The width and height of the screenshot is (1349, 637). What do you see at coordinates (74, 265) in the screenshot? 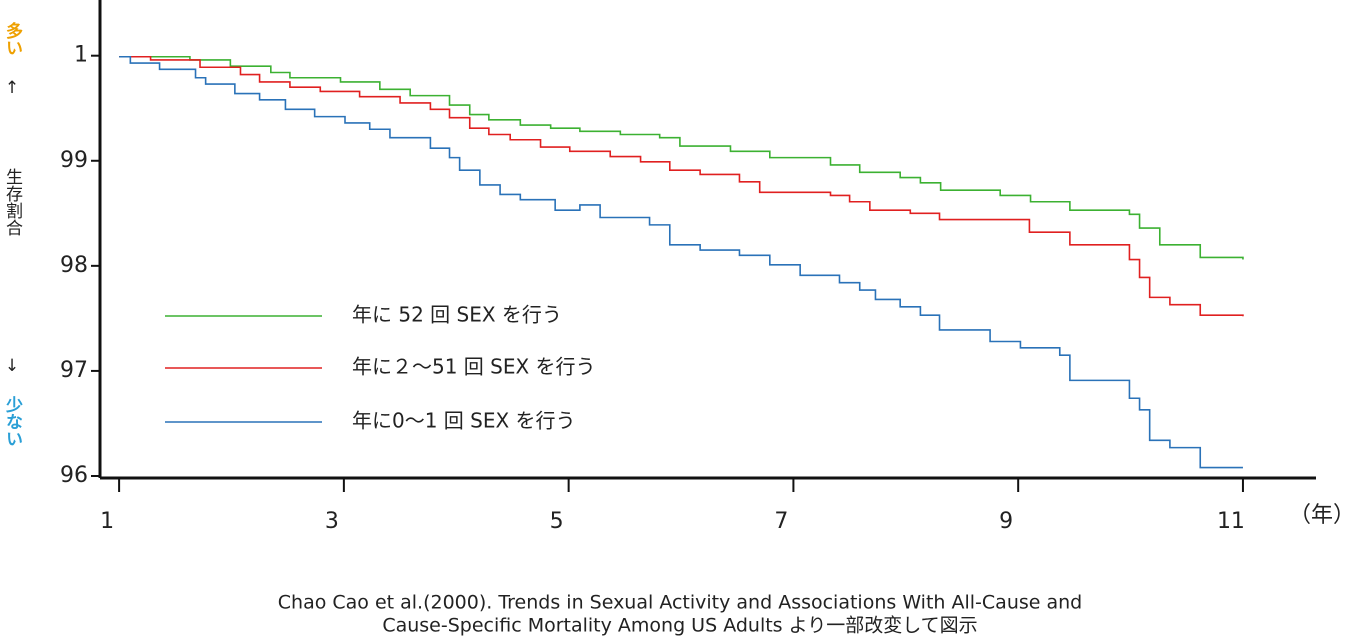
I see `y-tick-label: 98` at bounding box center [74, 265].